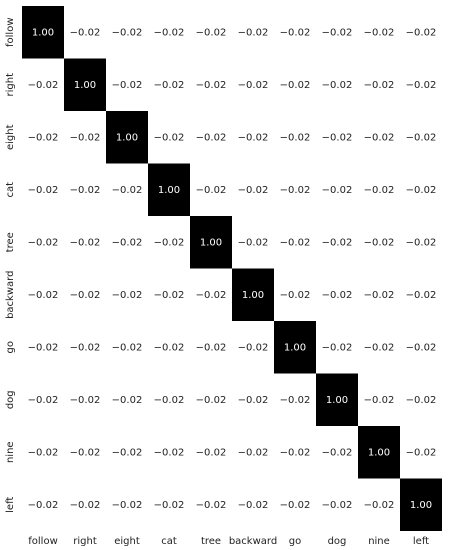  Describe the element at coordinates (10, 505) in the screenshot. I see `y-tick-label: left` at that location.